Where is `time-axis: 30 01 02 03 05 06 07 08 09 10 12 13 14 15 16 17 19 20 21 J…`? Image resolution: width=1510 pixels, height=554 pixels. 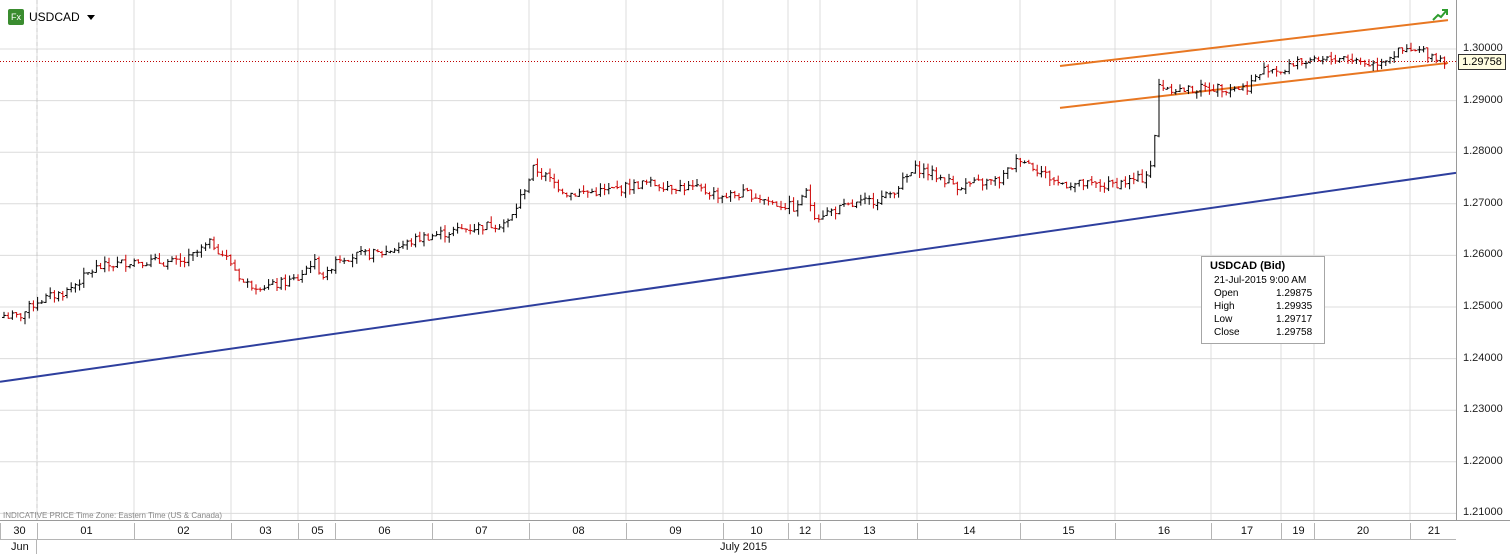 time-axis: 30 01 02 03 05 06 07 08 09 10 12 13 14 15 16 17 19 20 21 J… is located at coordinates (755, 537).